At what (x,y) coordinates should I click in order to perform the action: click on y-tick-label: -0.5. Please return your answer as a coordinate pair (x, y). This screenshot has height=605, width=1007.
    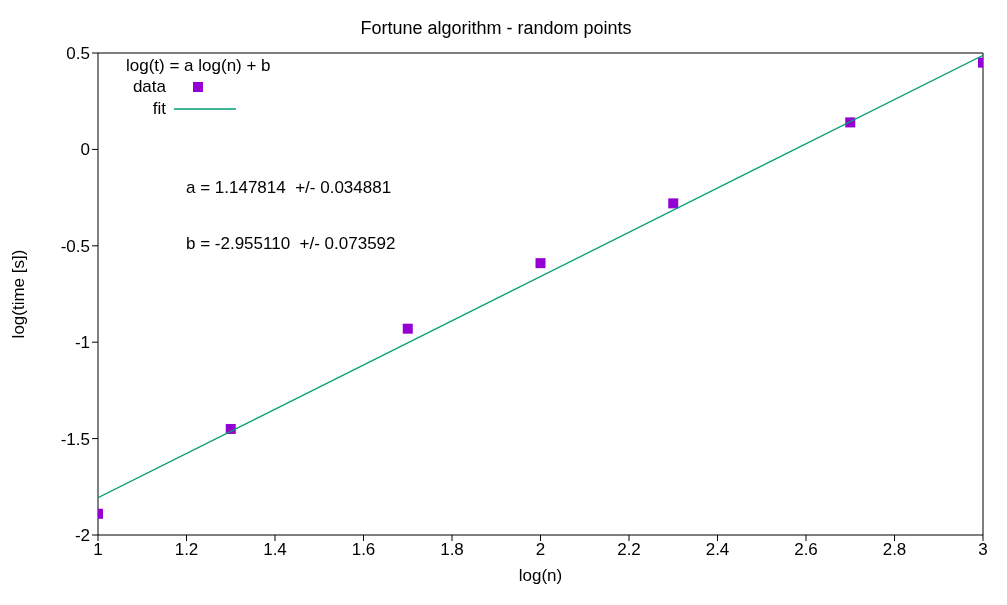
    Looking at the image, I should click on (75, 246).